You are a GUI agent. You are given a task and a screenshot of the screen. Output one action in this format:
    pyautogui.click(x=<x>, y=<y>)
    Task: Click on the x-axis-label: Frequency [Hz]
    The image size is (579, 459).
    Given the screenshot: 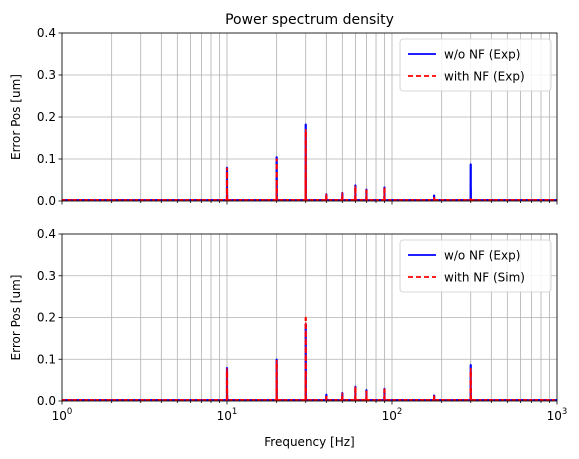 What is the action you would take?
    pyautogui.click(x=309, y=442)
    